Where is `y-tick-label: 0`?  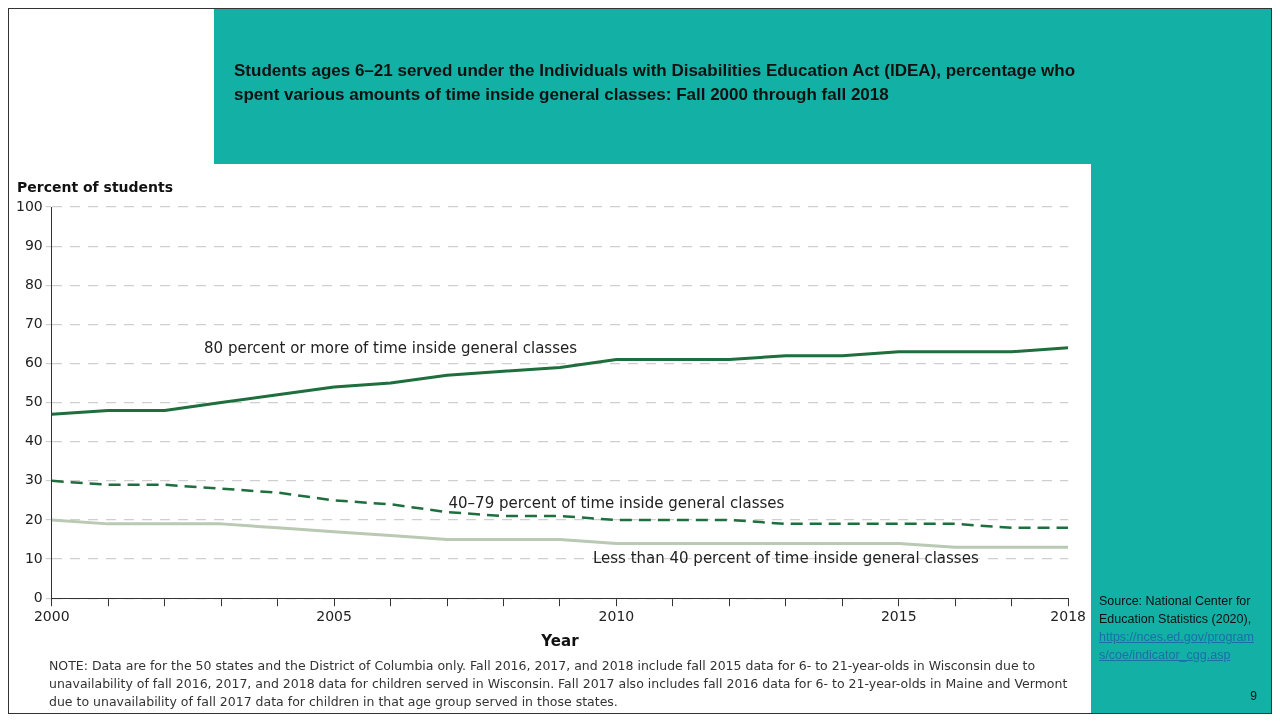
y-tick-label: 0 is located at coordinates (38, 596).